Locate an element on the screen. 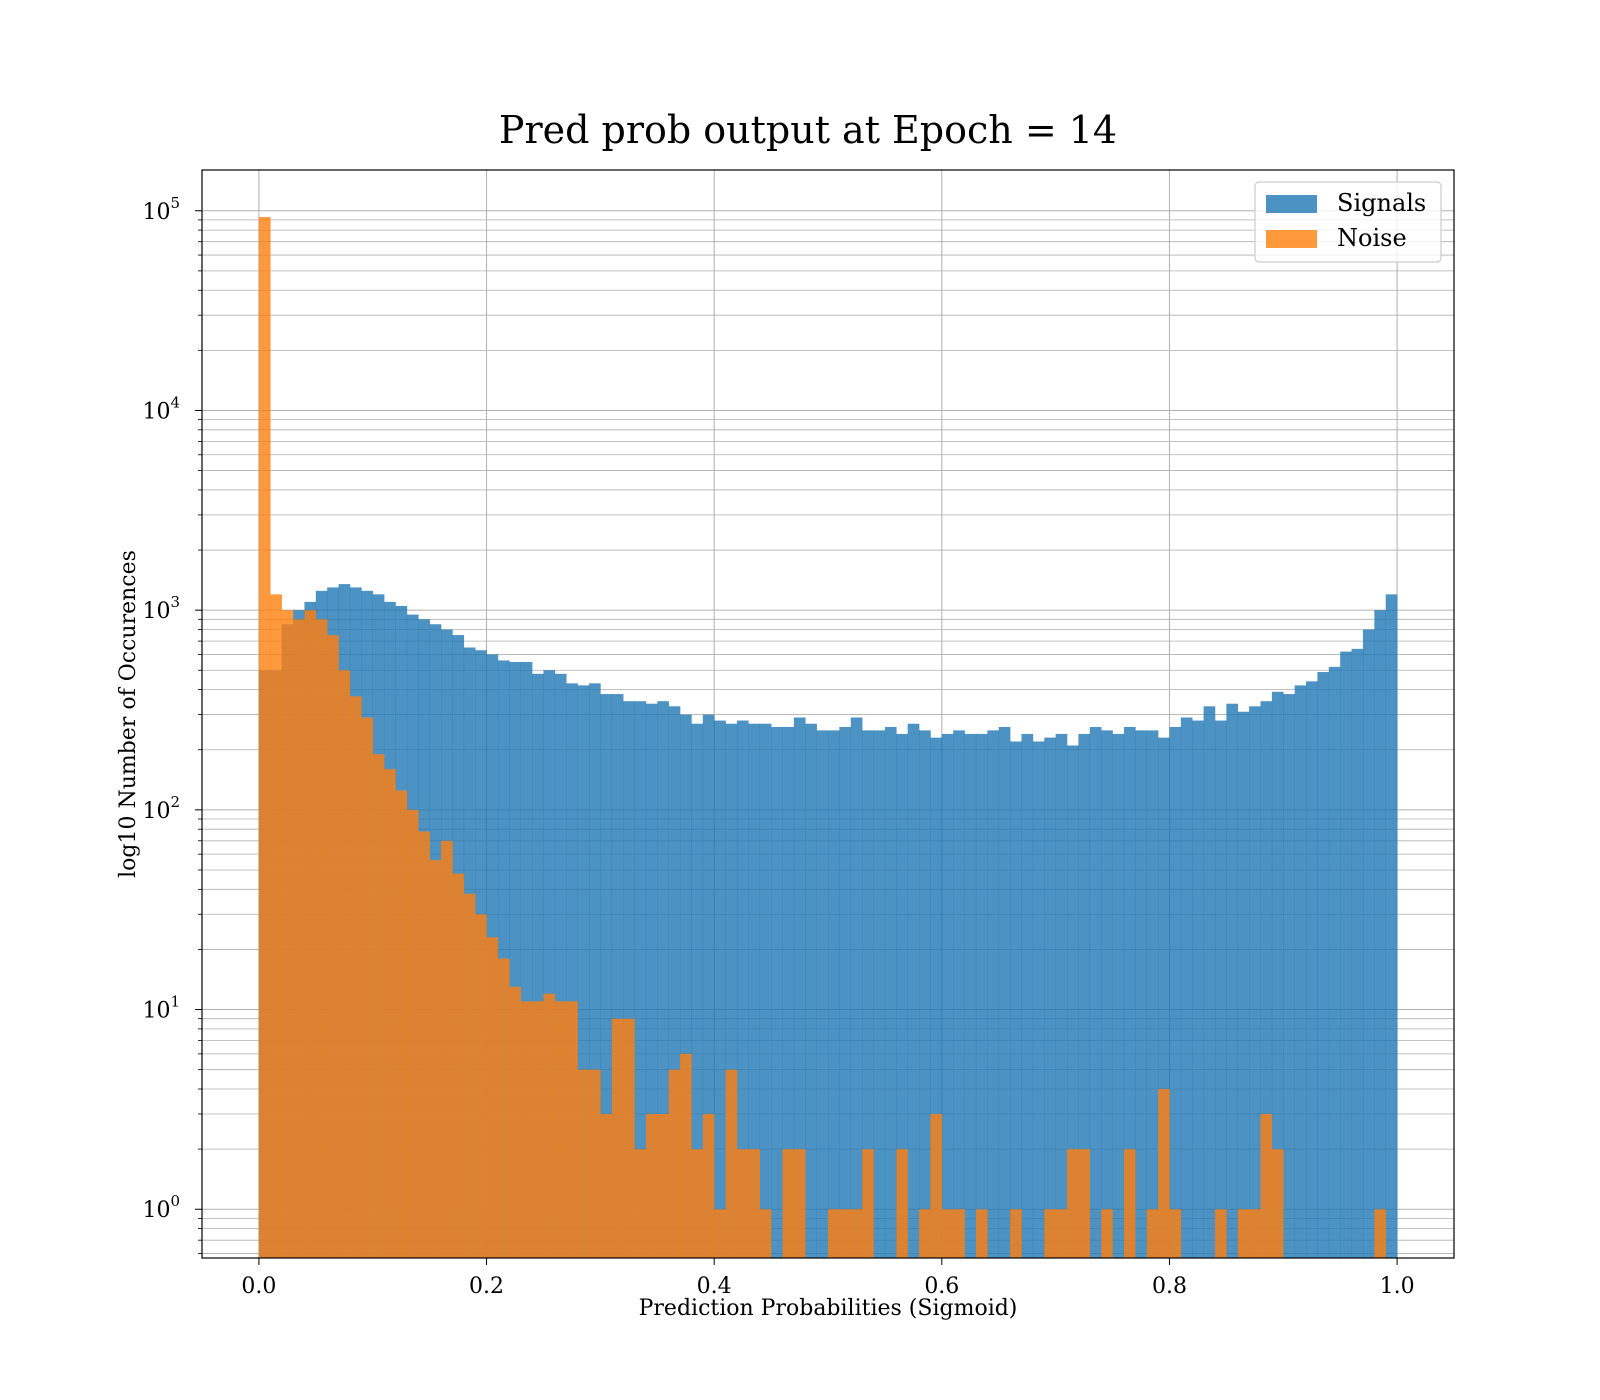 Image resolution: width=1600 pixels, height=1400 pixels. x-tick-label: 0.0 is located at coordinates (258, 1286).